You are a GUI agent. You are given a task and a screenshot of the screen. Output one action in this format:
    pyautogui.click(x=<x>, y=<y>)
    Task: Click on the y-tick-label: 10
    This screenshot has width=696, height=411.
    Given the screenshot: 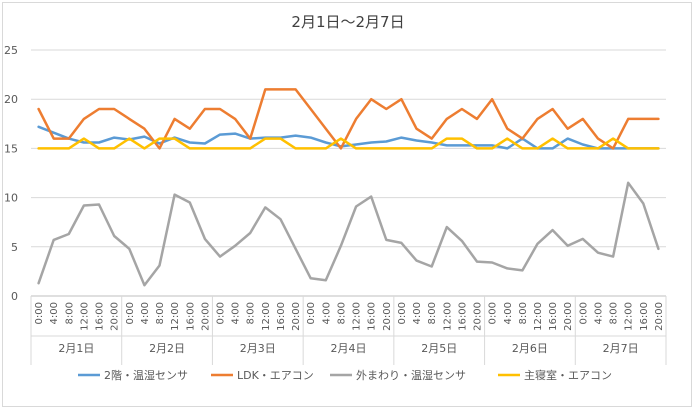 What is the action you would take?
    pyautogui.click(x=11, y=198)
    